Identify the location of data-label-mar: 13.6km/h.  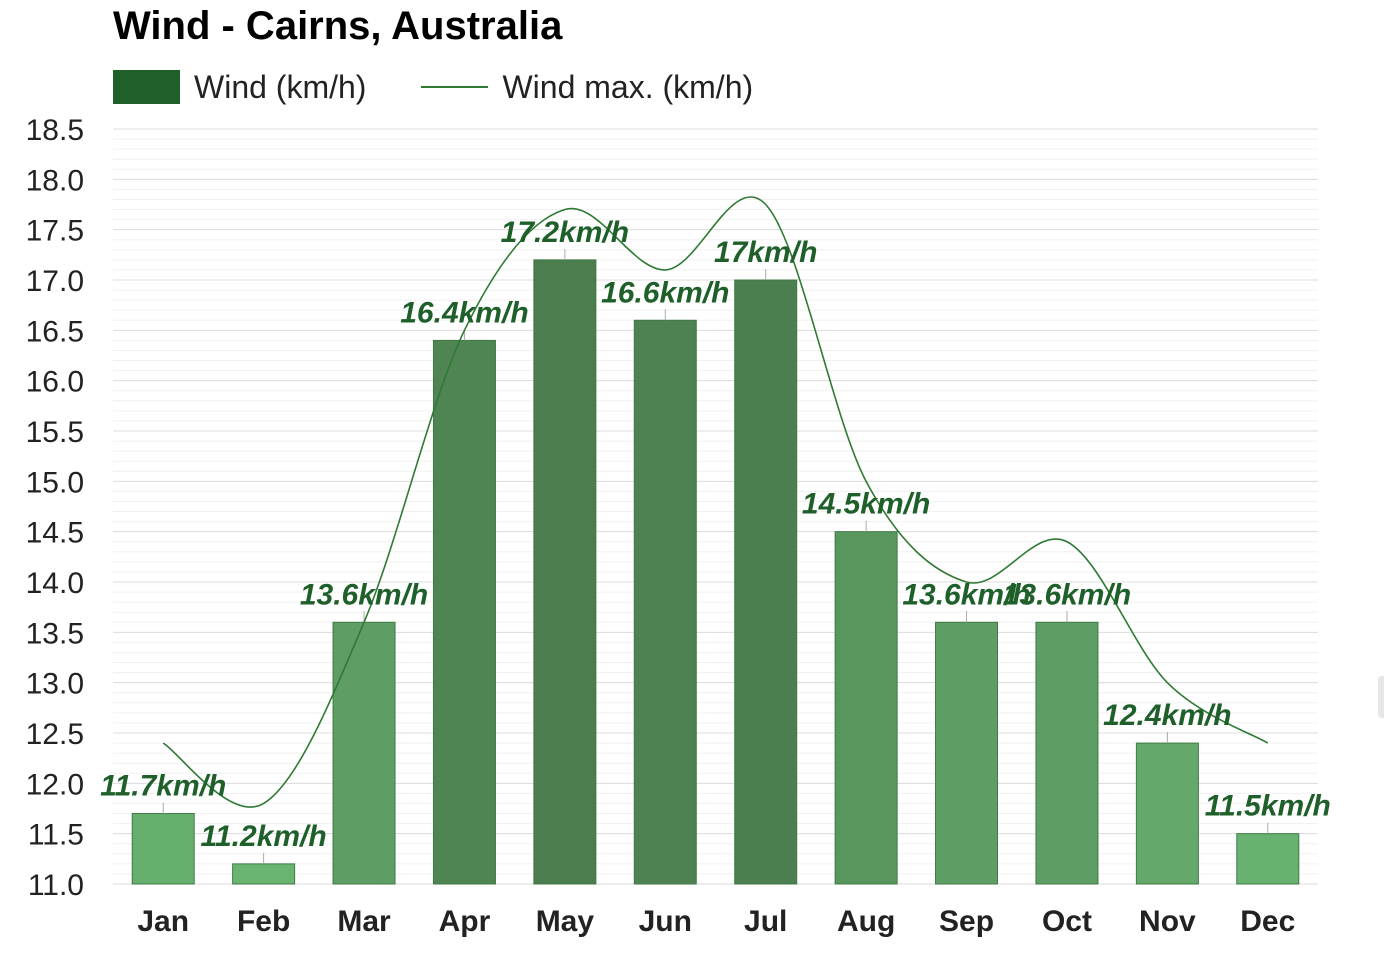
(364, 594).